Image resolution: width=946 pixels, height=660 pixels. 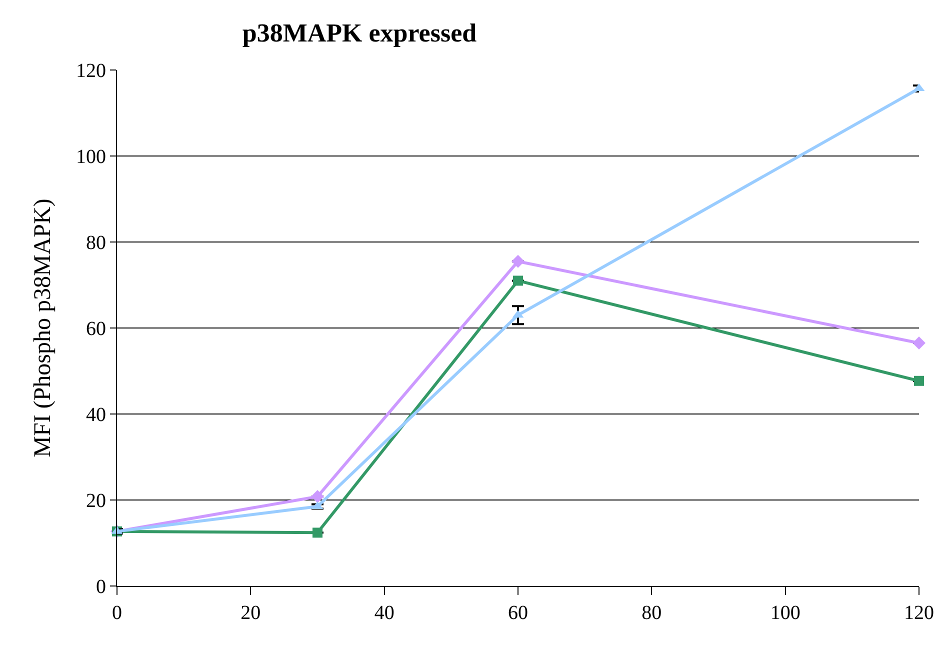 I want to click on y-tick-label: 80, so click(x=96, y=243).